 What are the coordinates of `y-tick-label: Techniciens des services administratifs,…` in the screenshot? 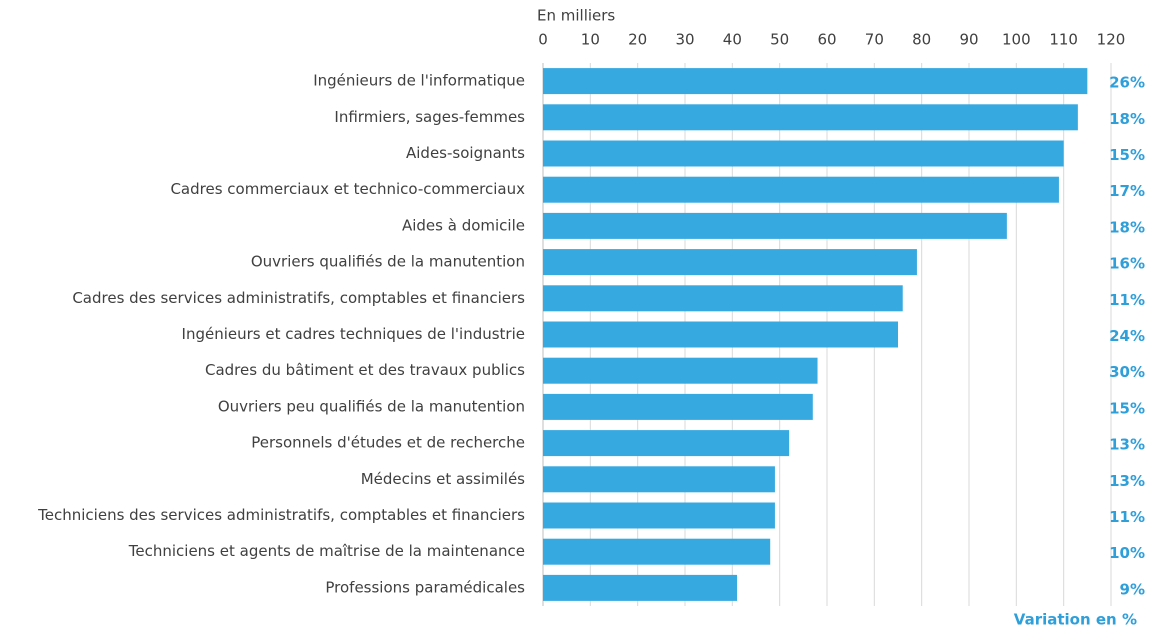 It's located at (281, 515).